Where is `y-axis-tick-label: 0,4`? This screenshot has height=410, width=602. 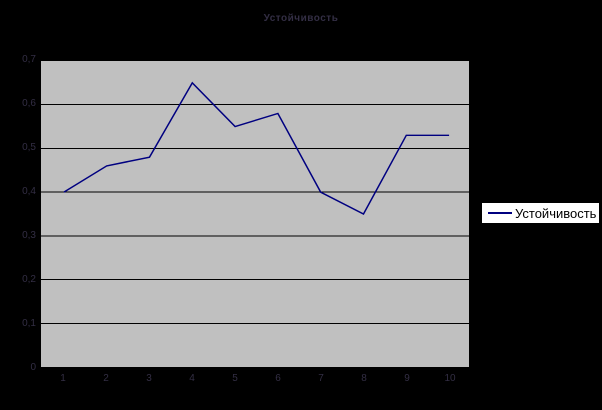 y-axis-tick-label: 0,4 is located at coordinates (29, 191).